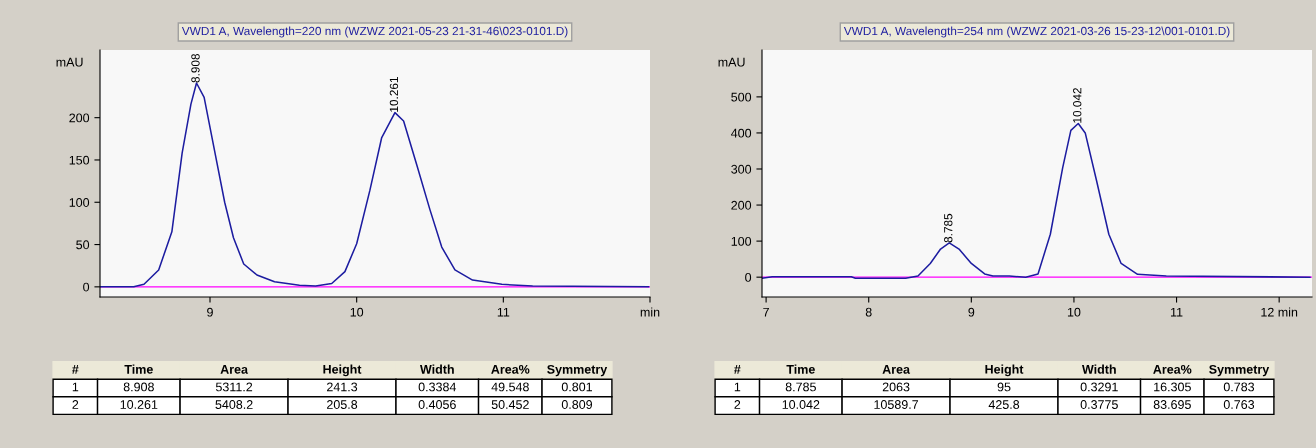  Describe the element at coordinates (1099, 404) in the screenshot. I see `text: 0.3775` at that location.